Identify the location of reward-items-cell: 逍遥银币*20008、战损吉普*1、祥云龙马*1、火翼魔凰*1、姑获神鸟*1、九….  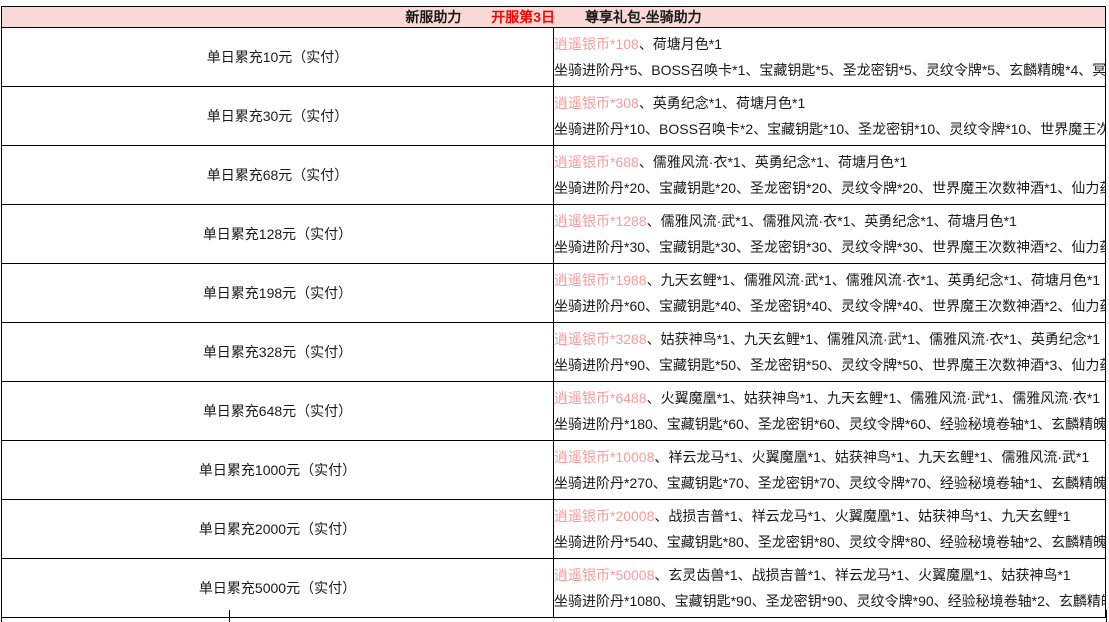
(829, 529).